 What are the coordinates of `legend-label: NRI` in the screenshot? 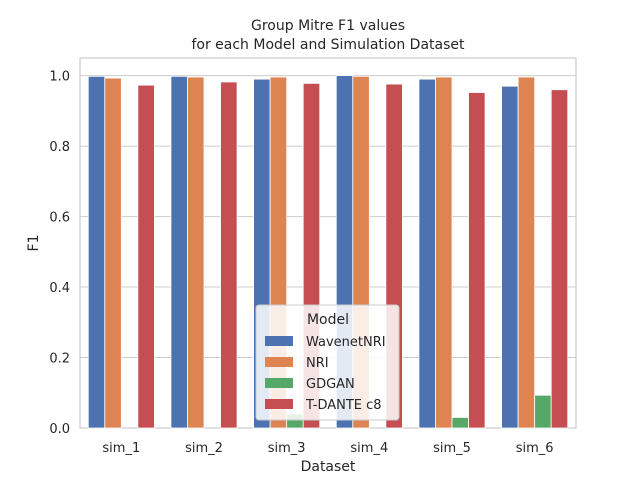 It's located at (317, 363).